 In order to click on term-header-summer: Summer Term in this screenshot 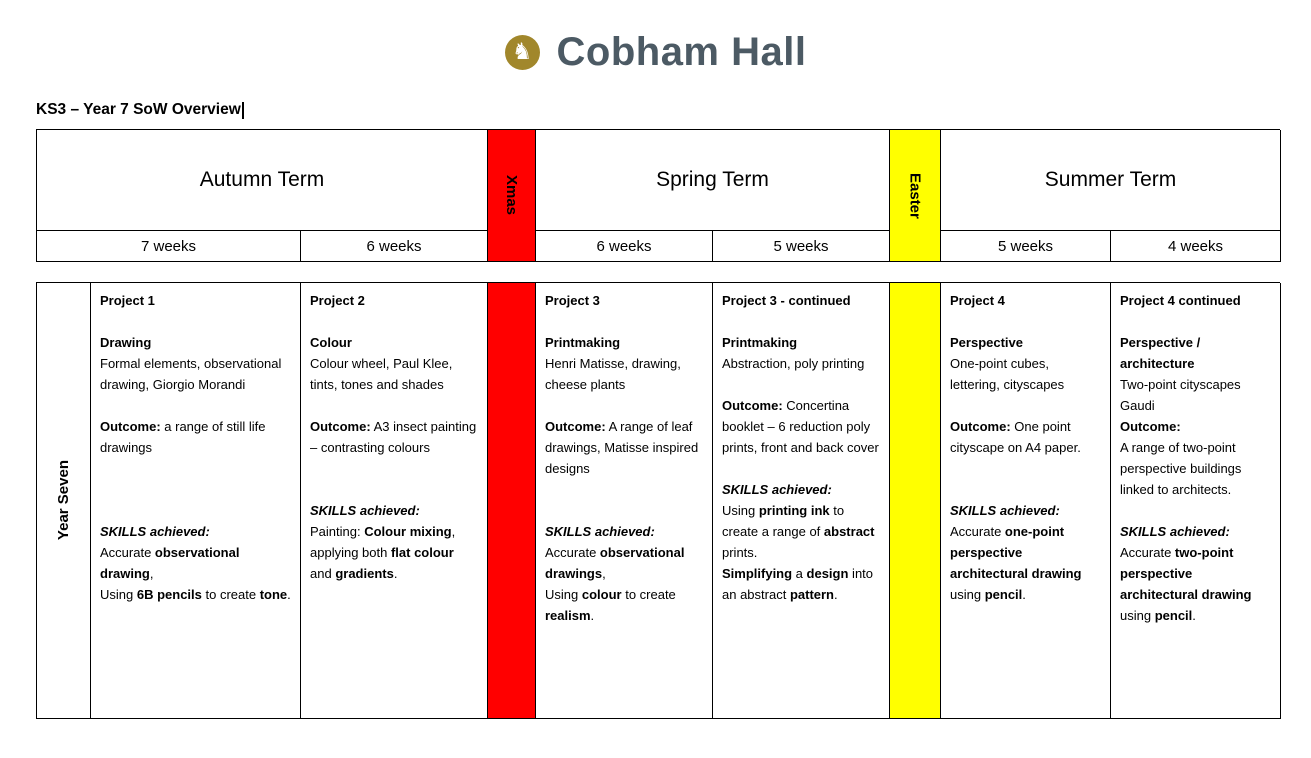, I will do `click(1111, 180)`.